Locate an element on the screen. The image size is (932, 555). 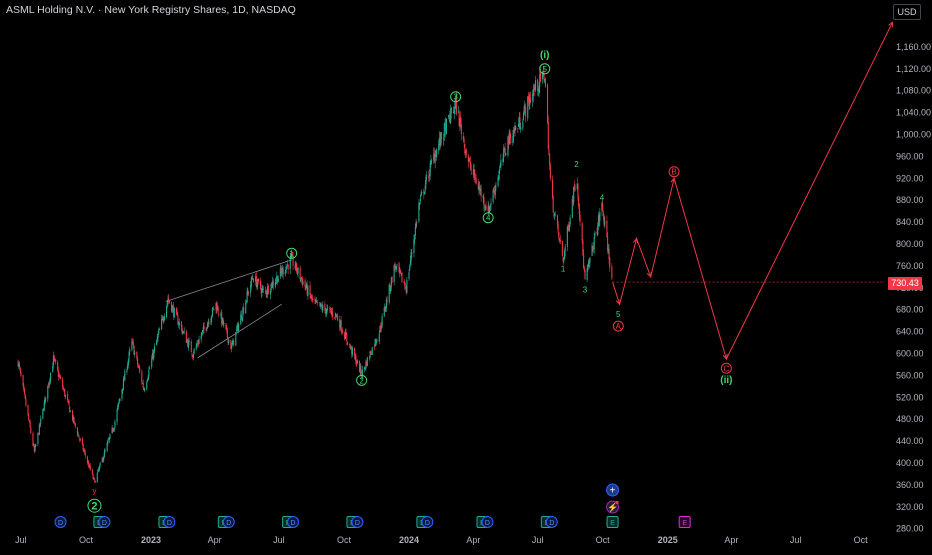
price-tick-label: 840.00 is located at coordinates (910, 222).